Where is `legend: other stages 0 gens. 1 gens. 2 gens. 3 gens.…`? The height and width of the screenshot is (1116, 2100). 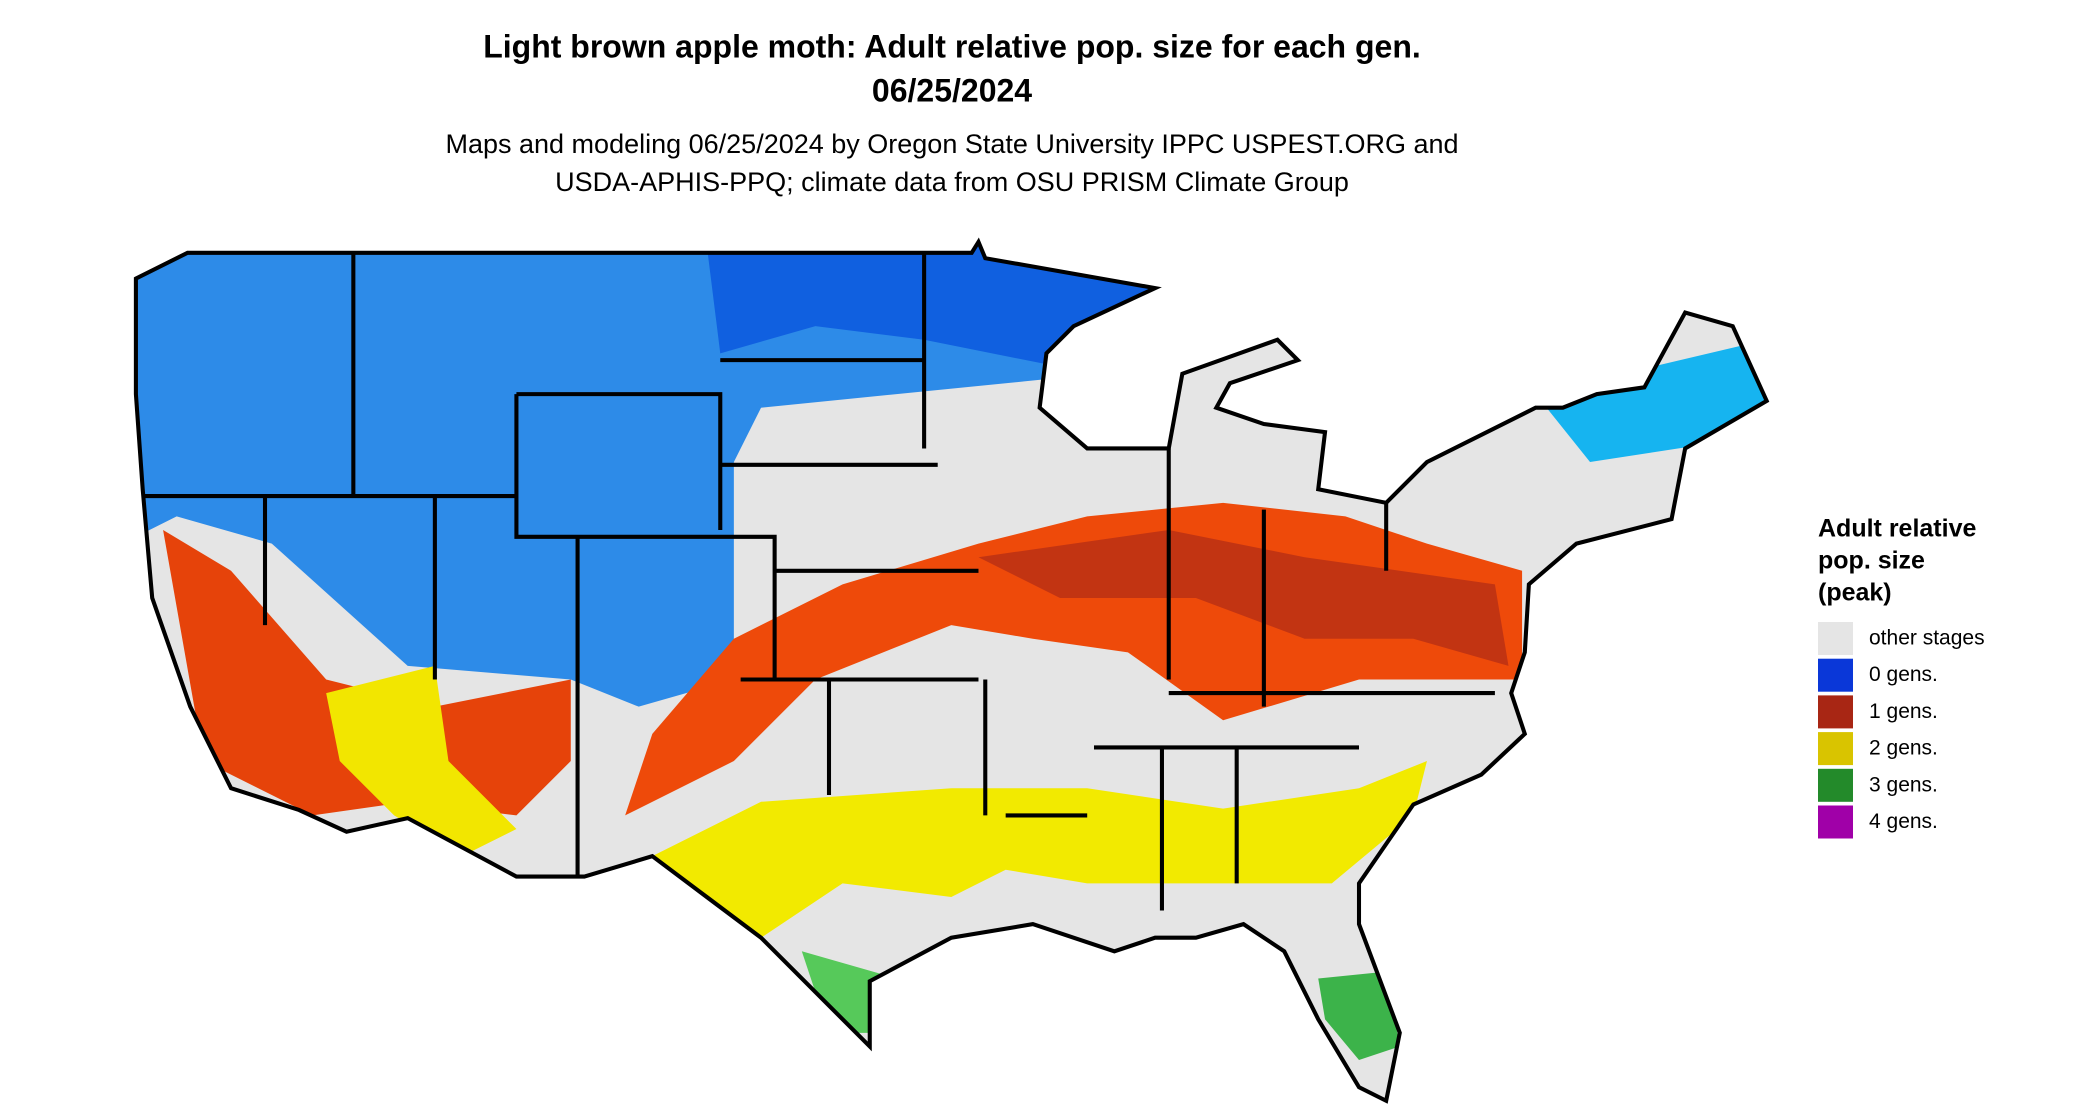
legend: other stages 0 gens. 1 gens. 2 gens. 3 gens.… is located at coordinates (1901, 730).